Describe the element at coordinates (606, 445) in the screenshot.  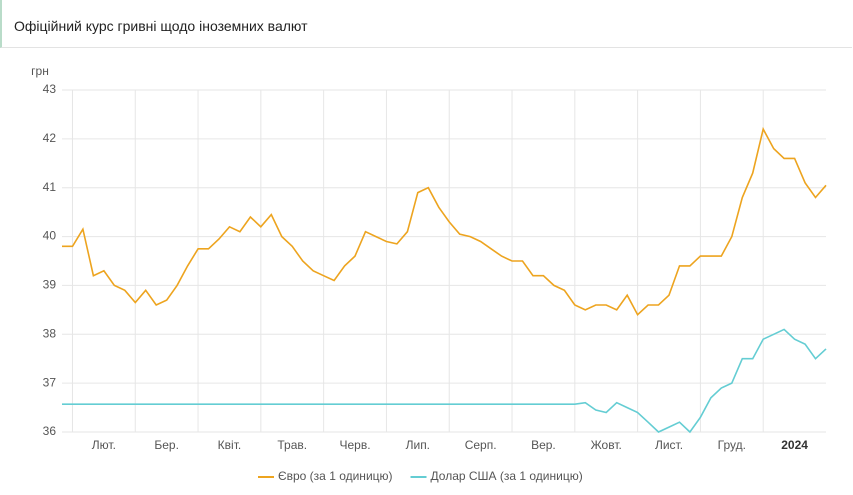
I see `x-tick-label: Жовт.` at that location.